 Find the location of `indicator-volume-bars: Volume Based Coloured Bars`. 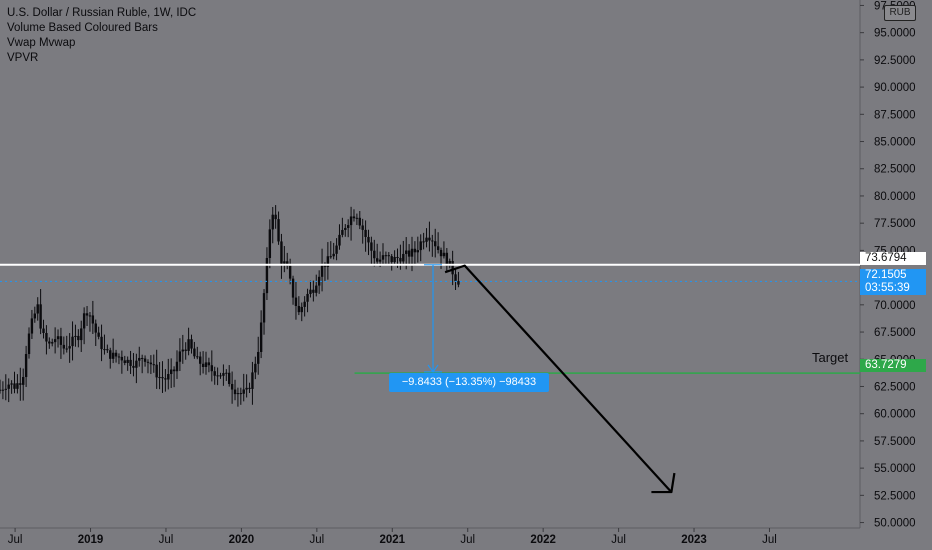

indicator-volume-bars: Volume Based Coloured Bars is located at coordinates (82, 28).